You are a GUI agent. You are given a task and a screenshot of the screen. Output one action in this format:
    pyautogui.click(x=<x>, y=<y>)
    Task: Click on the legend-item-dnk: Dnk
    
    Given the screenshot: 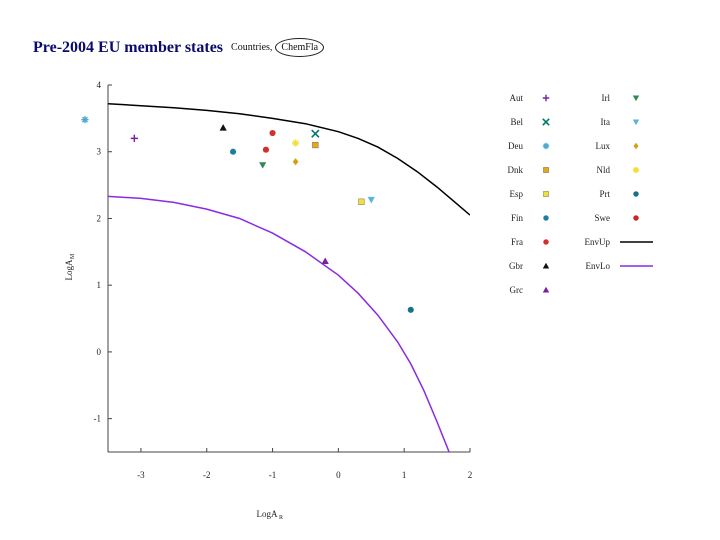 What is the action you would take?
    pyautogui.click(x=516, y=170)
    